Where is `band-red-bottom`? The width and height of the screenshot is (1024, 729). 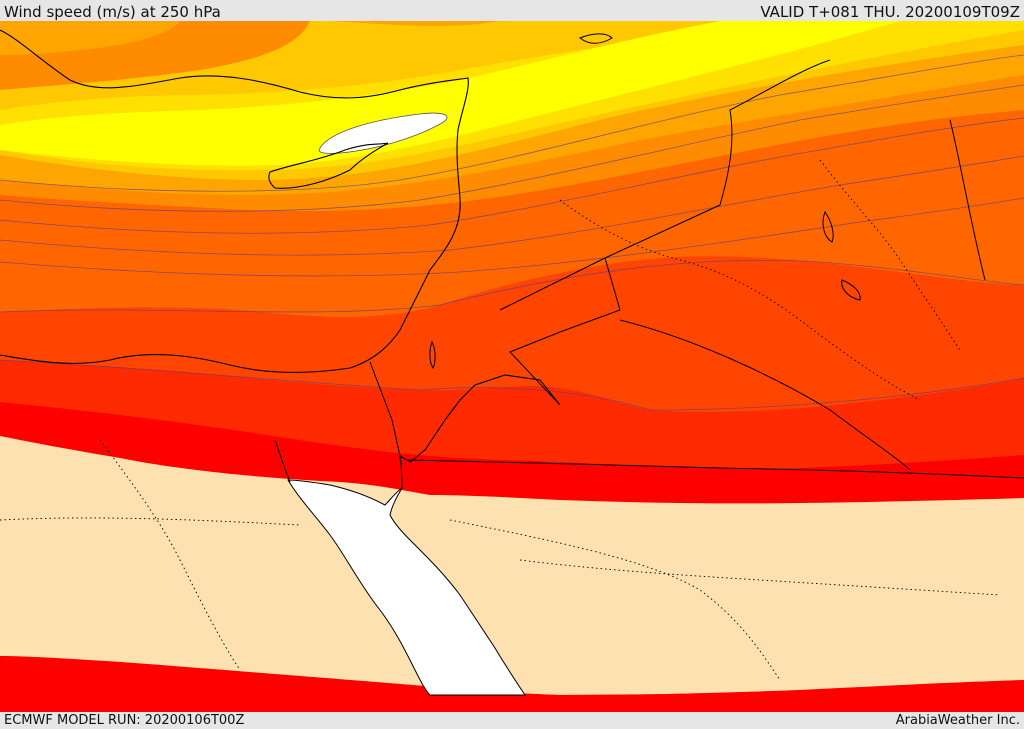 band-red-bottom is located at coordinates (512, 684).